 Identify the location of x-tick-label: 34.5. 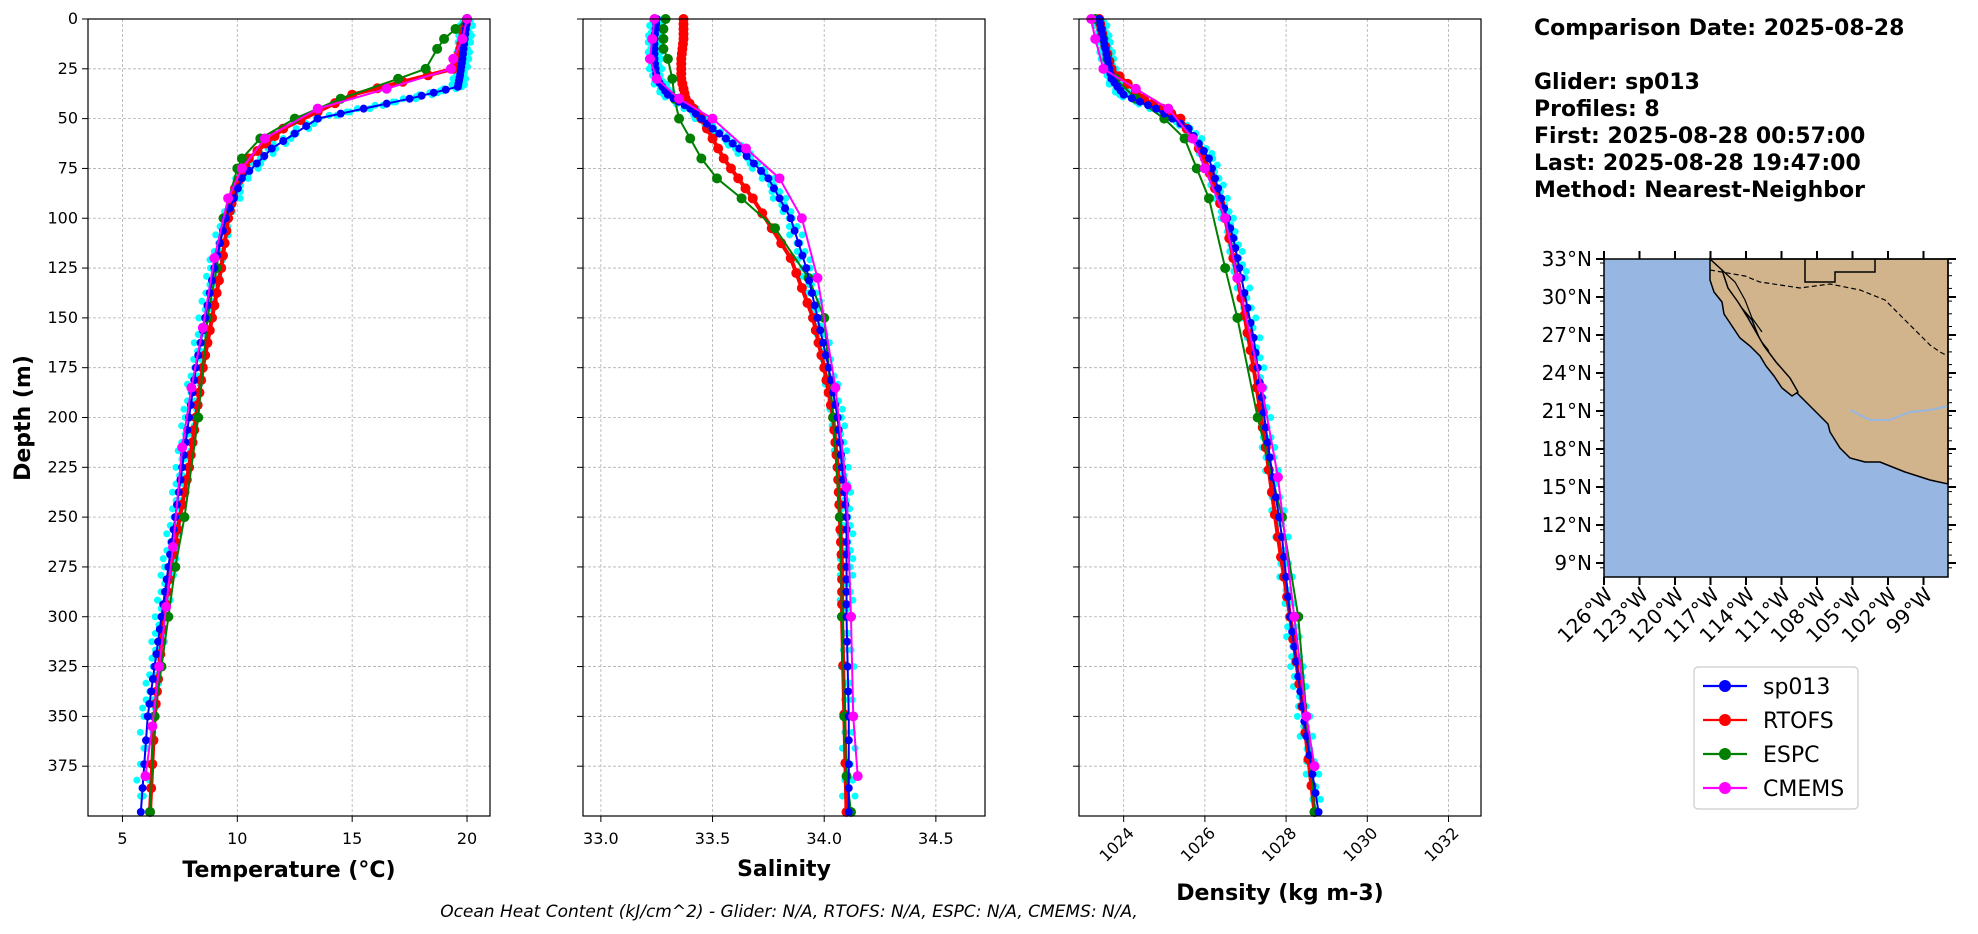
(936, 838).